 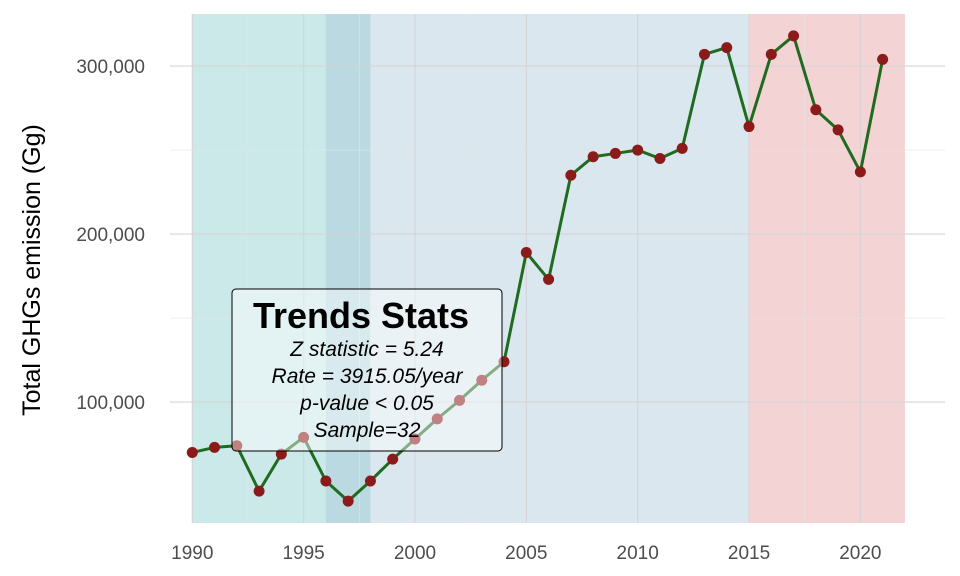 I want to click on data-point-1999, so click(x=393, y=459).